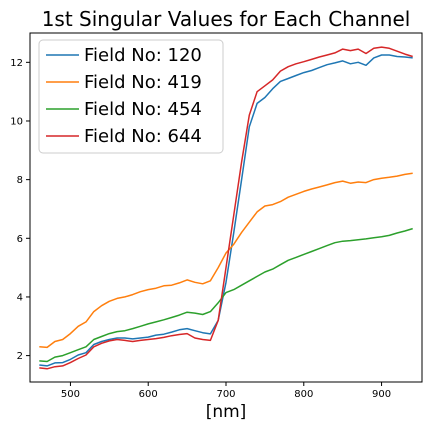 The image size is (432, 432). Describe the element at coordinates (70, 394) in the screenshot. I see `x-tick-label: 500` at that location.